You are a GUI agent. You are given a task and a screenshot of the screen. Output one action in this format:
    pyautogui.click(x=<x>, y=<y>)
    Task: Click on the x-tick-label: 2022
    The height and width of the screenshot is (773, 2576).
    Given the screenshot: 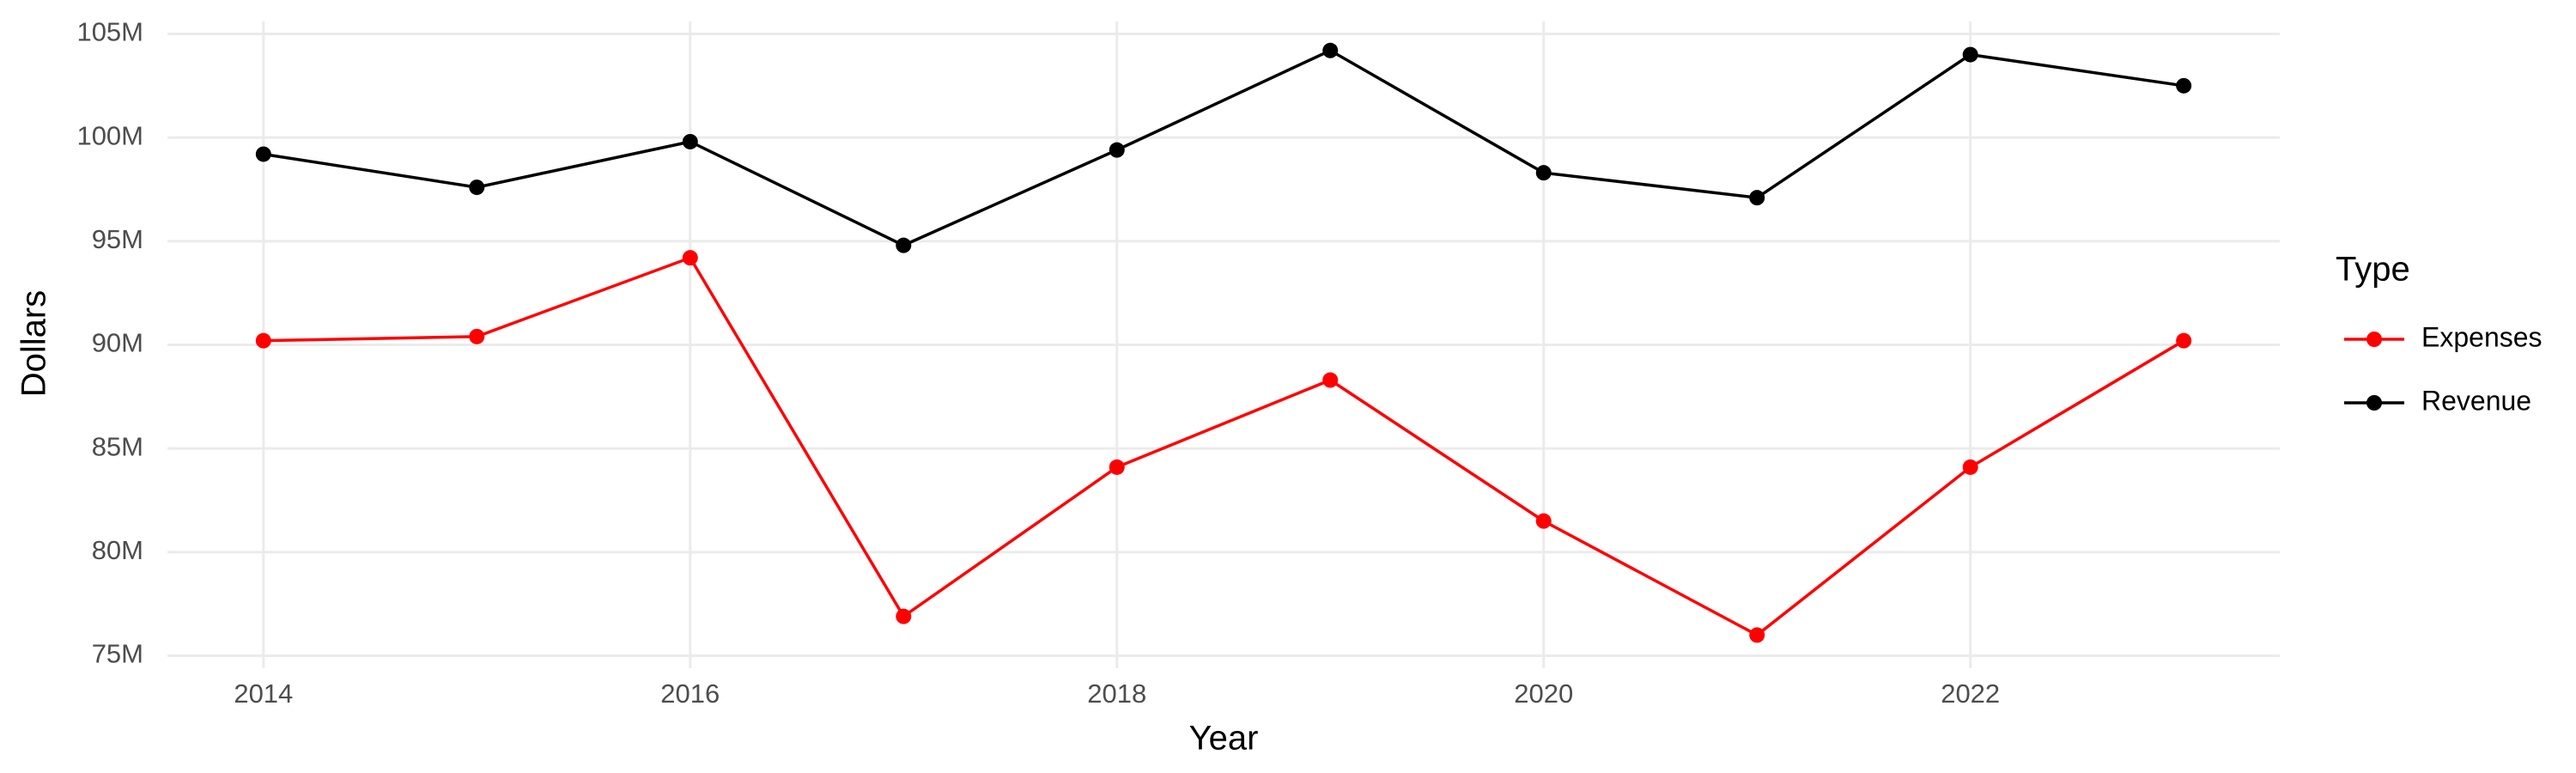 What is the action you would take?
    pyautogui.click(x=1970, y=694)
    